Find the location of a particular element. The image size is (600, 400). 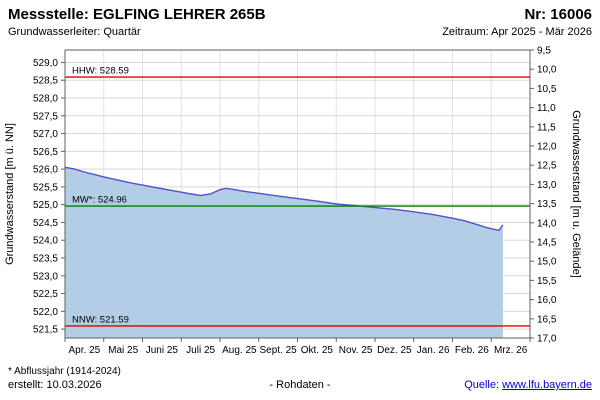

x-tick-label: Feb. 26 is located at coordinates (472, 350).